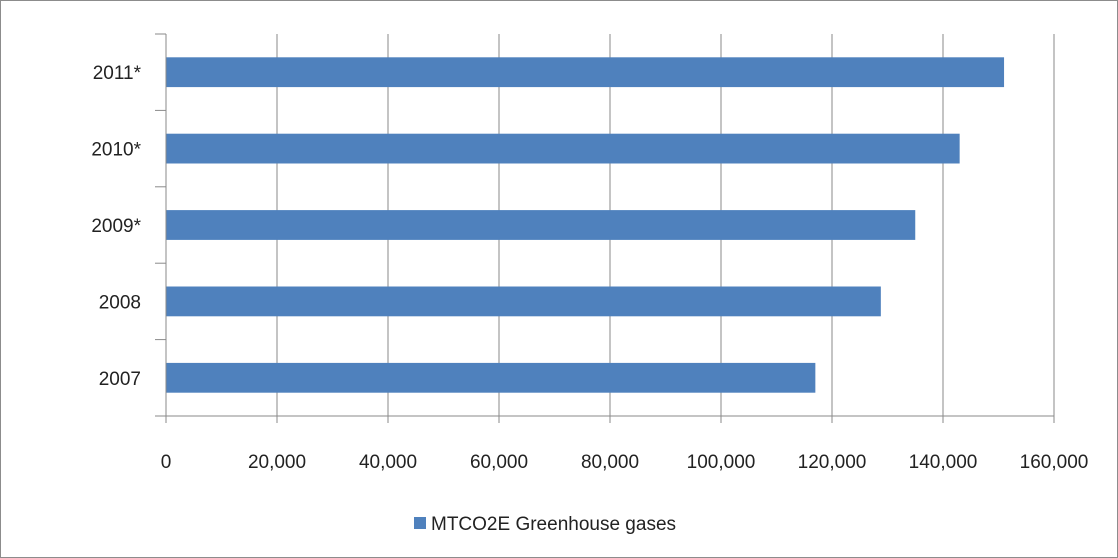 This screenshot has height=558, width=1118. I want to click on bar-2007, so click(491, 377).